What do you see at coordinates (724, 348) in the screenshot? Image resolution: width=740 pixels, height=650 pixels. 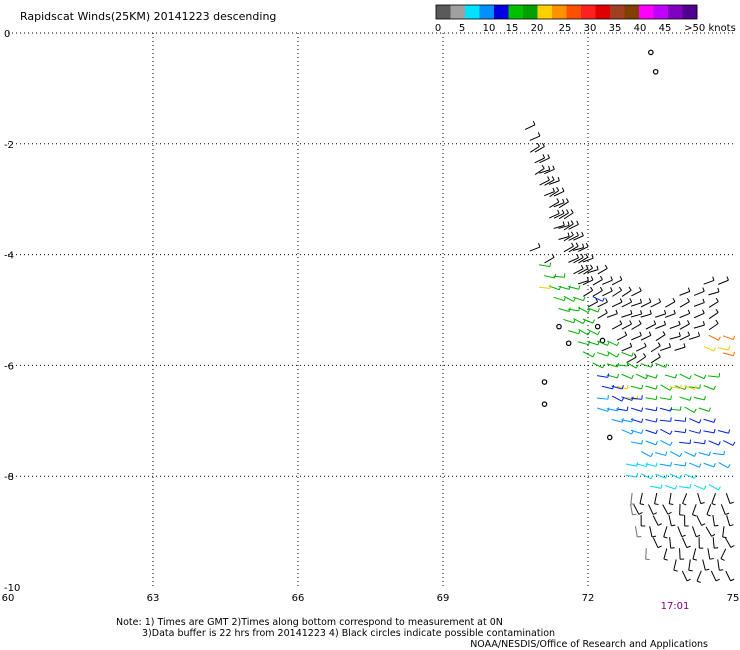 I see `wind-barb-yellow` at bounding box center [724, 348].